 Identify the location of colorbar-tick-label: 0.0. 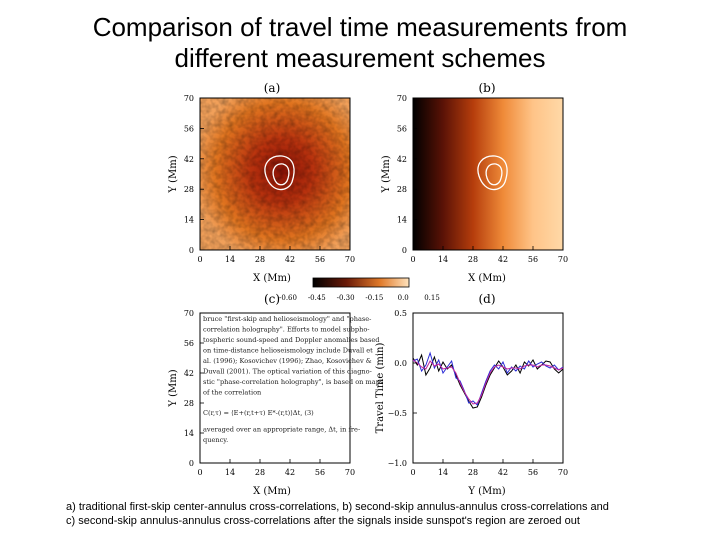
(403, 298).